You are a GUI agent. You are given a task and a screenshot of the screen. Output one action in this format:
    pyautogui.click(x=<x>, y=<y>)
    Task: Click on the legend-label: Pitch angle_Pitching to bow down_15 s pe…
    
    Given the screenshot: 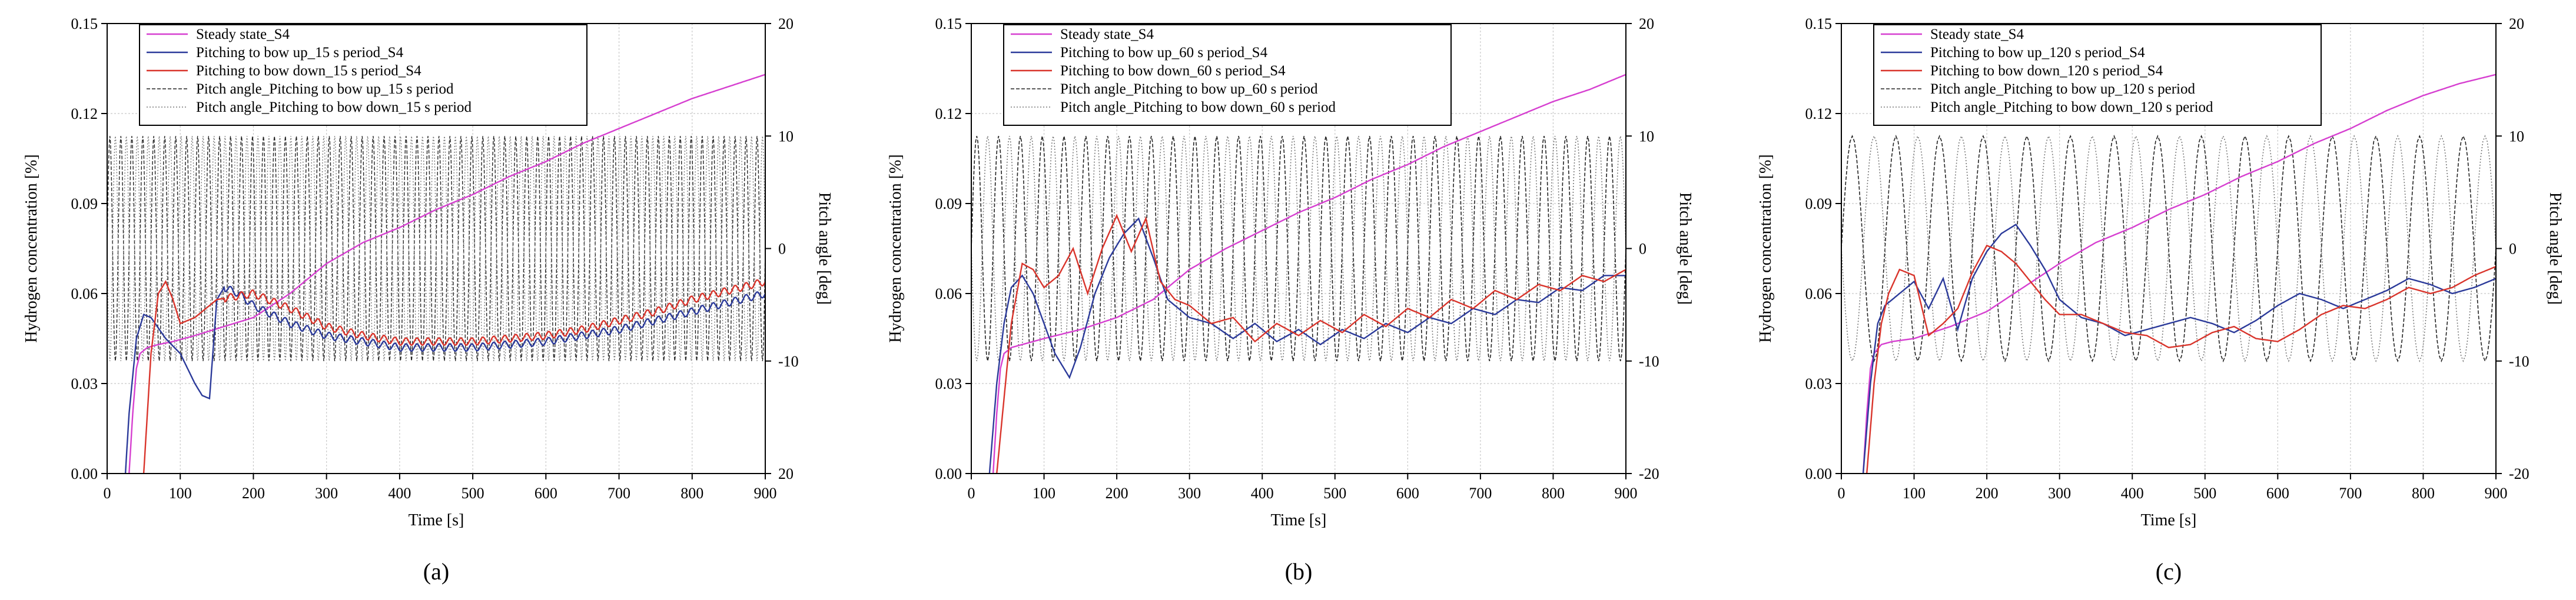 What is the action you would take?
    pyautogui.click(x=334, y=107)
    